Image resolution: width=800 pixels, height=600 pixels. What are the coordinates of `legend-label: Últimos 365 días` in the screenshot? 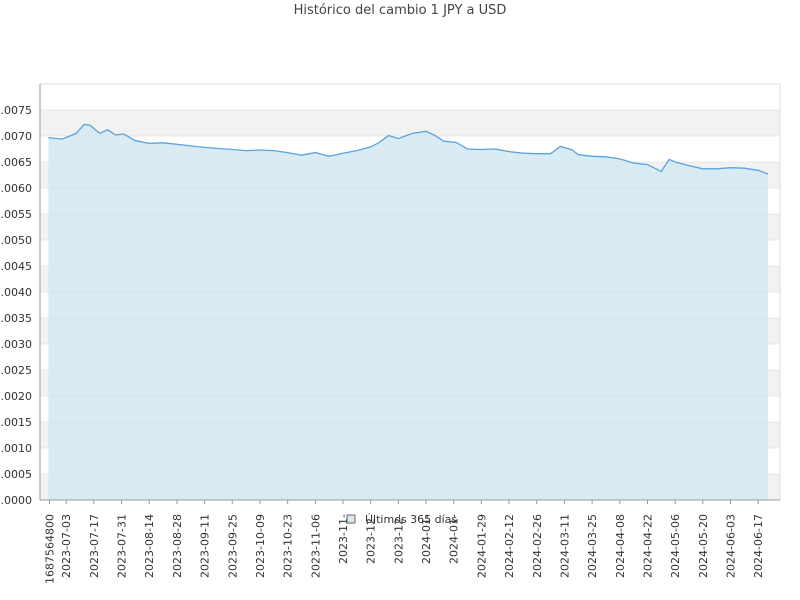 It's located at (411, 519).